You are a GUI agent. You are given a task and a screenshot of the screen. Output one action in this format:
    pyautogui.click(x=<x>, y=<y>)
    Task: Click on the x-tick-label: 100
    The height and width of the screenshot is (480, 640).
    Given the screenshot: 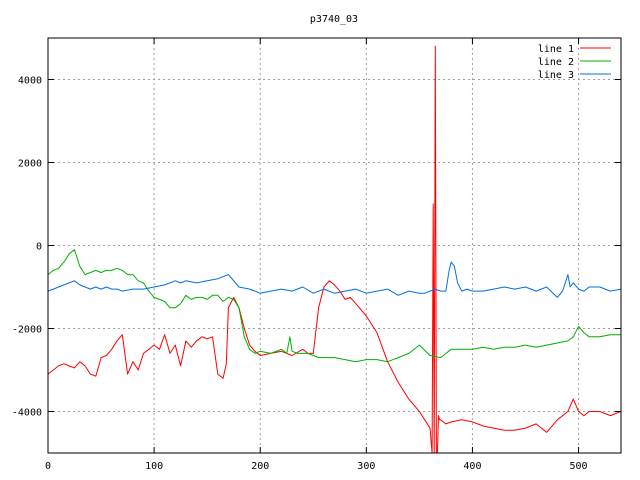 What is the action you would take?
    pyautogui.click(x=154, y=466)
    